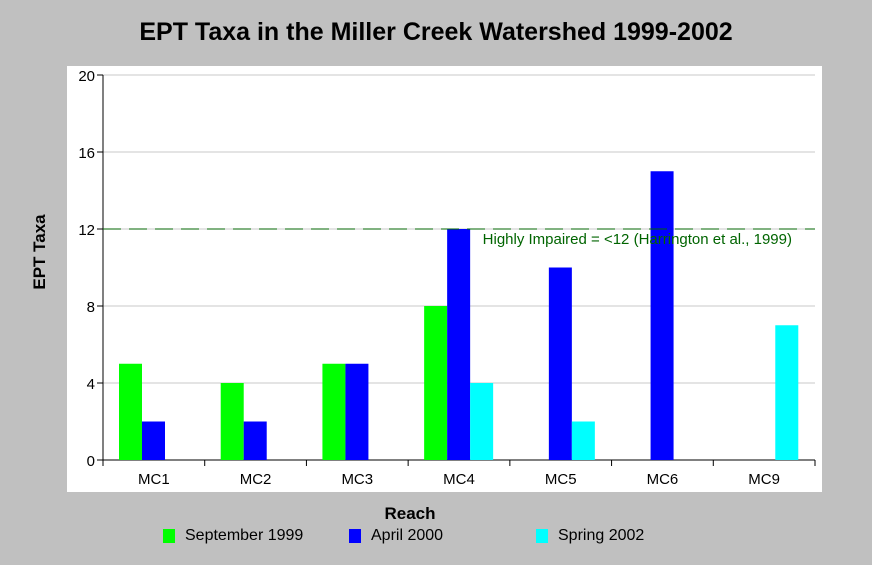 The width and height of the screenshot is (872, 565). I want to click on legend-label: April 2000, so click(407, 535).